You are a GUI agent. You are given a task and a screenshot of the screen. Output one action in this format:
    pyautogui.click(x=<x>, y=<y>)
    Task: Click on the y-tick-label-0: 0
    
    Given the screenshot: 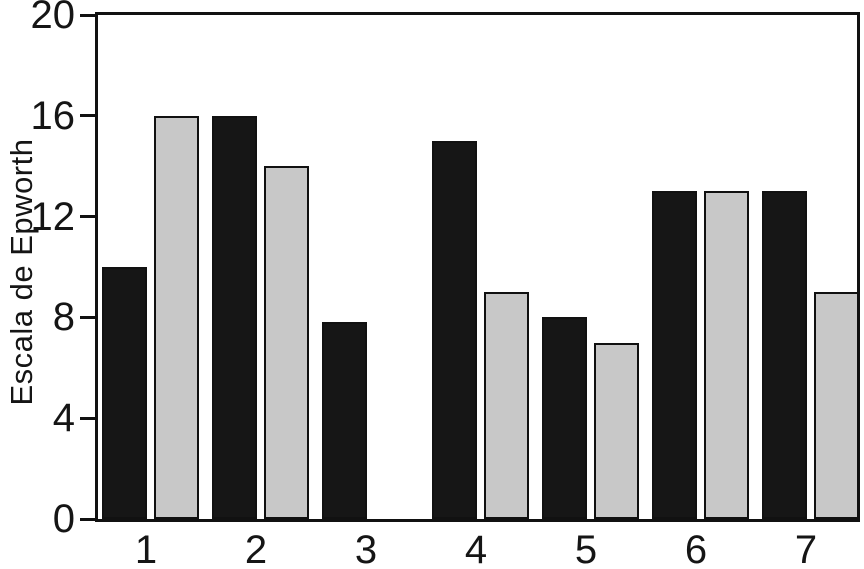 What is the action you would take?
    pyautogui.click(x=63, y=519)
    